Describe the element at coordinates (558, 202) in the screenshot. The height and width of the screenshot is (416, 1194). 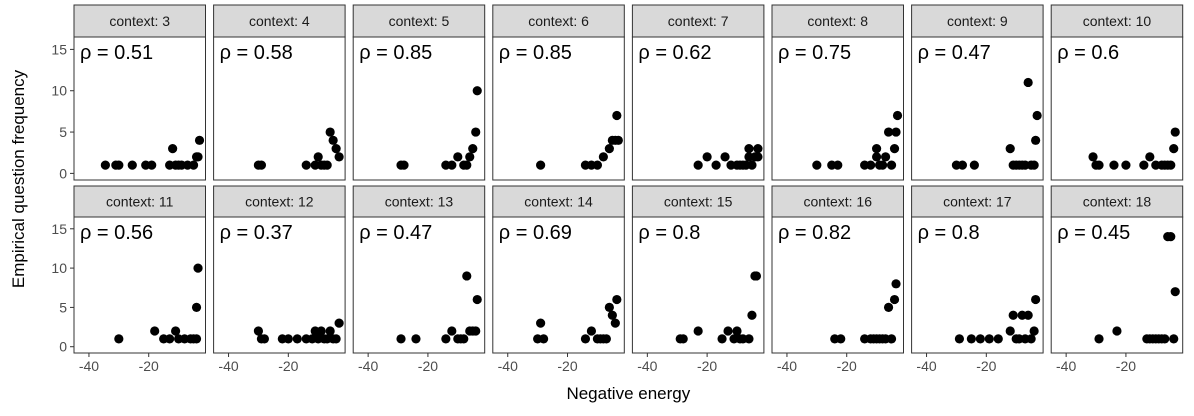
I see `facet-strip-label: context: 14` at that location.